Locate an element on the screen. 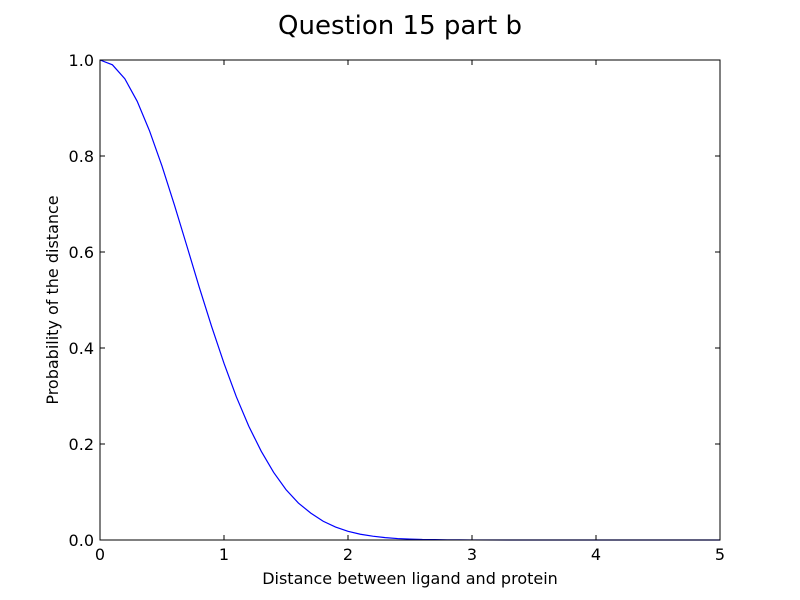 The height and width of the screenshot is (600, 800). y-axis-label: Probability of the distance is located at coordinates (52, 299).